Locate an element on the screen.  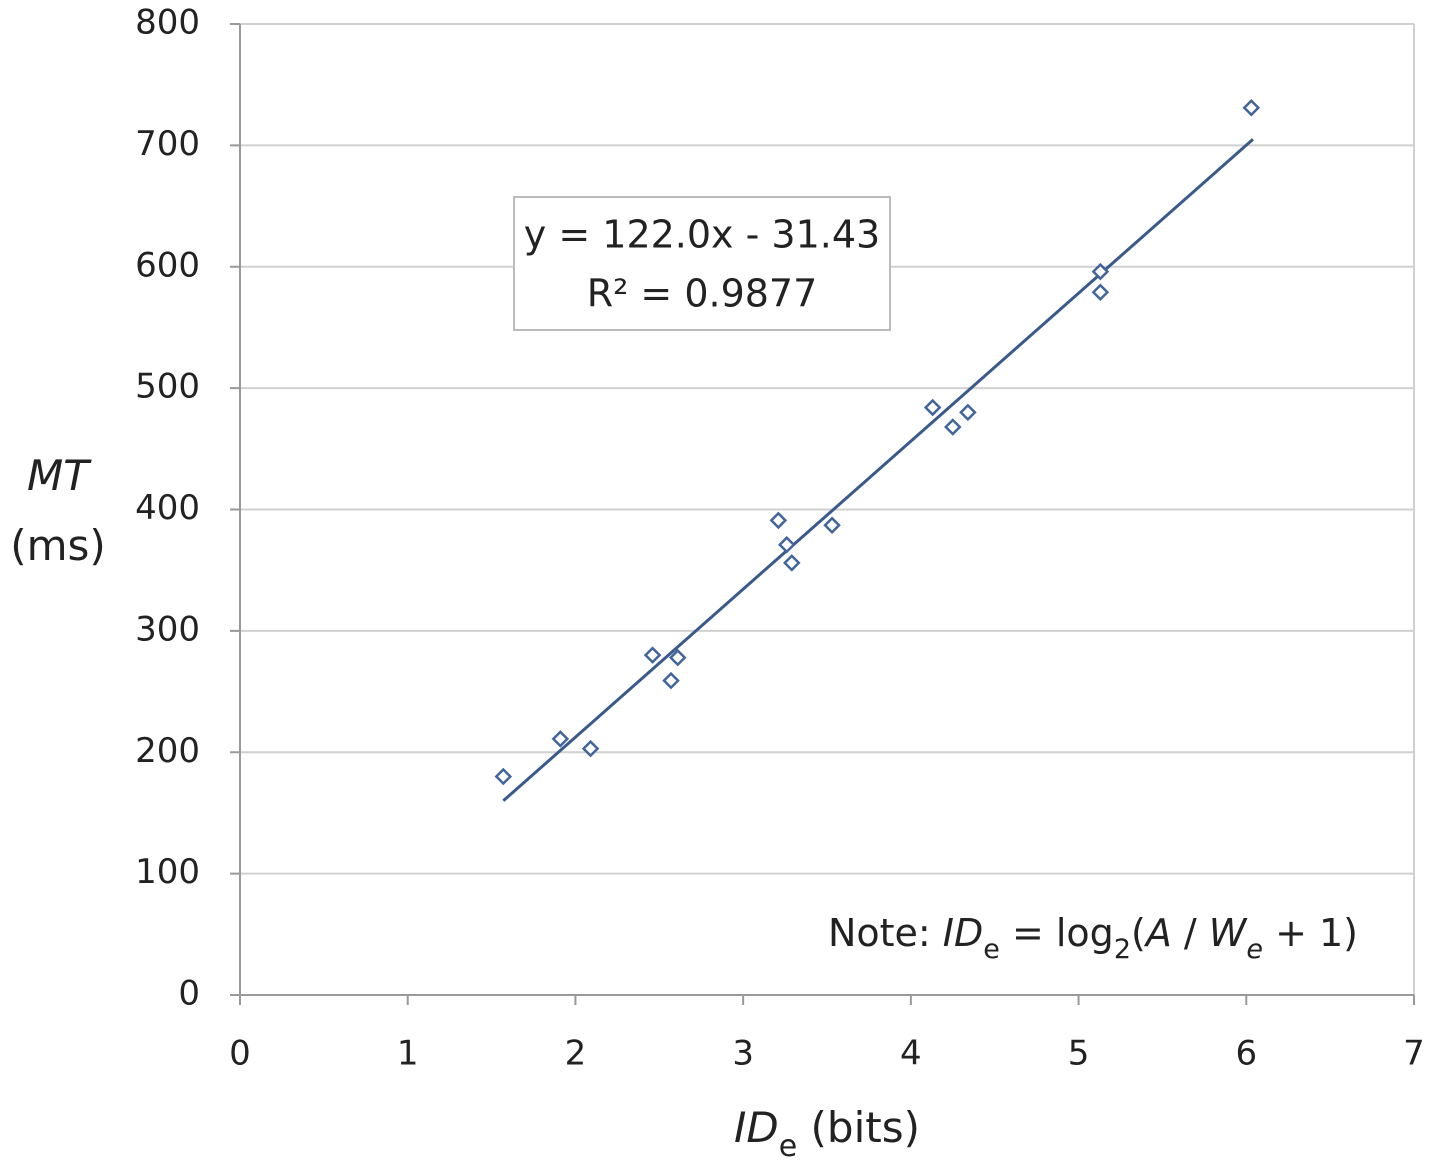
note-part: Note: is located at coordinates (885, 933).